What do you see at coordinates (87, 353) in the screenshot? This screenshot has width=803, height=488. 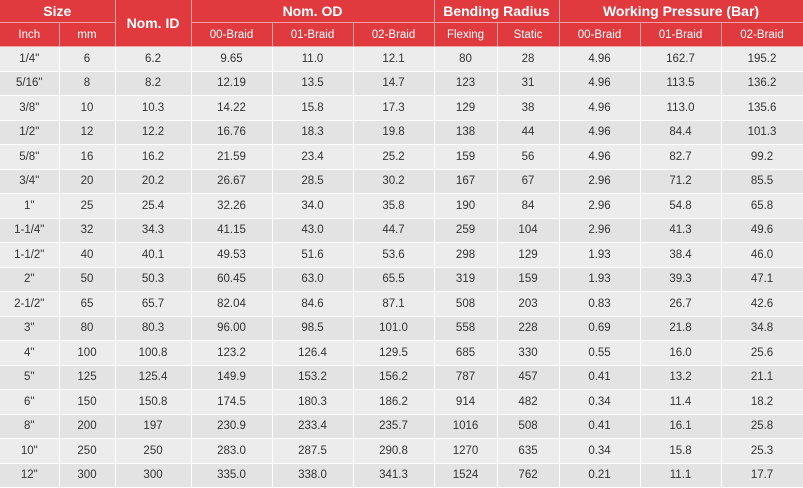 I see `size-mm-cell: 100` at bounding box center [87, 353].